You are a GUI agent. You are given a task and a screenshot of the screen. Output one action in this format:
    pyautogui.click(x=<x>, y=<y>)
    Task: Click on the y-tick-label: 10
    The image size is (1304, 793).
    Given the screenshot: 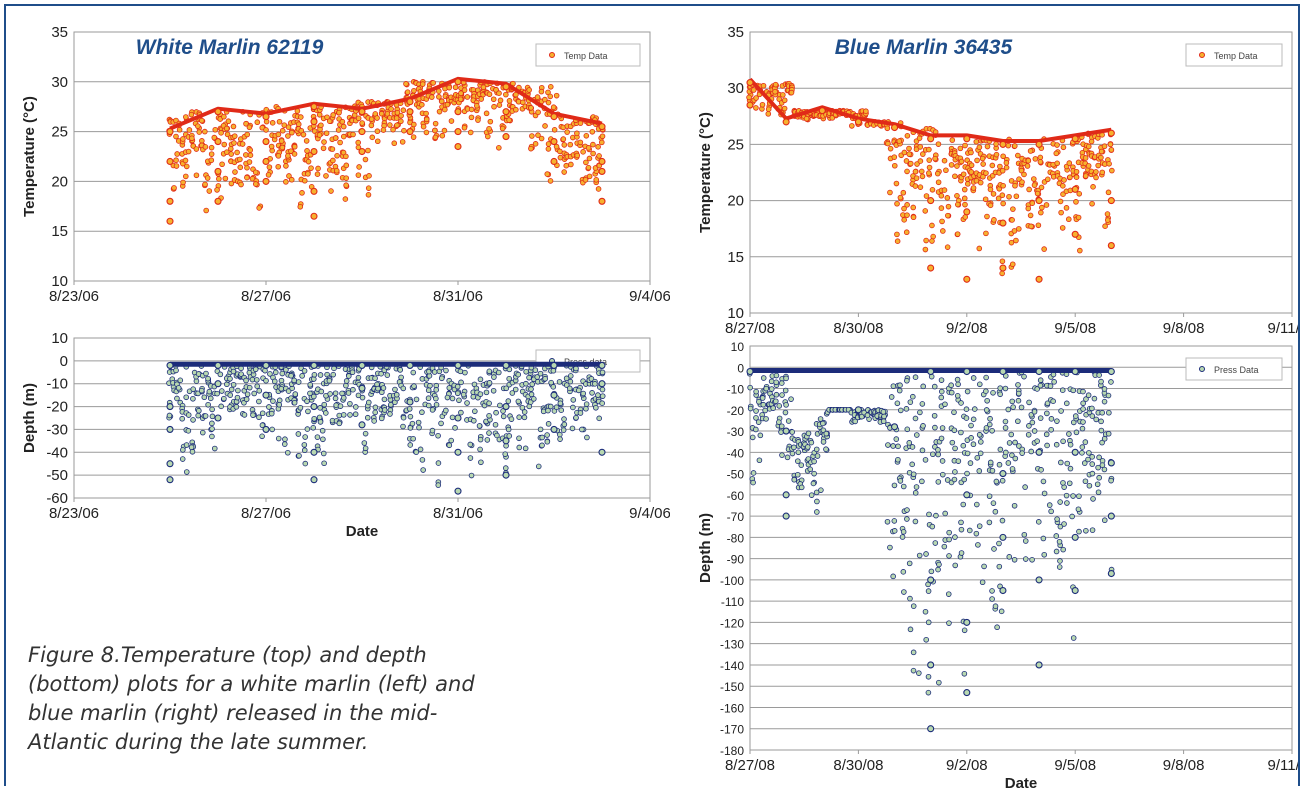 What is the action you would take?
    pyautogui.click(x=738, y=347)
    